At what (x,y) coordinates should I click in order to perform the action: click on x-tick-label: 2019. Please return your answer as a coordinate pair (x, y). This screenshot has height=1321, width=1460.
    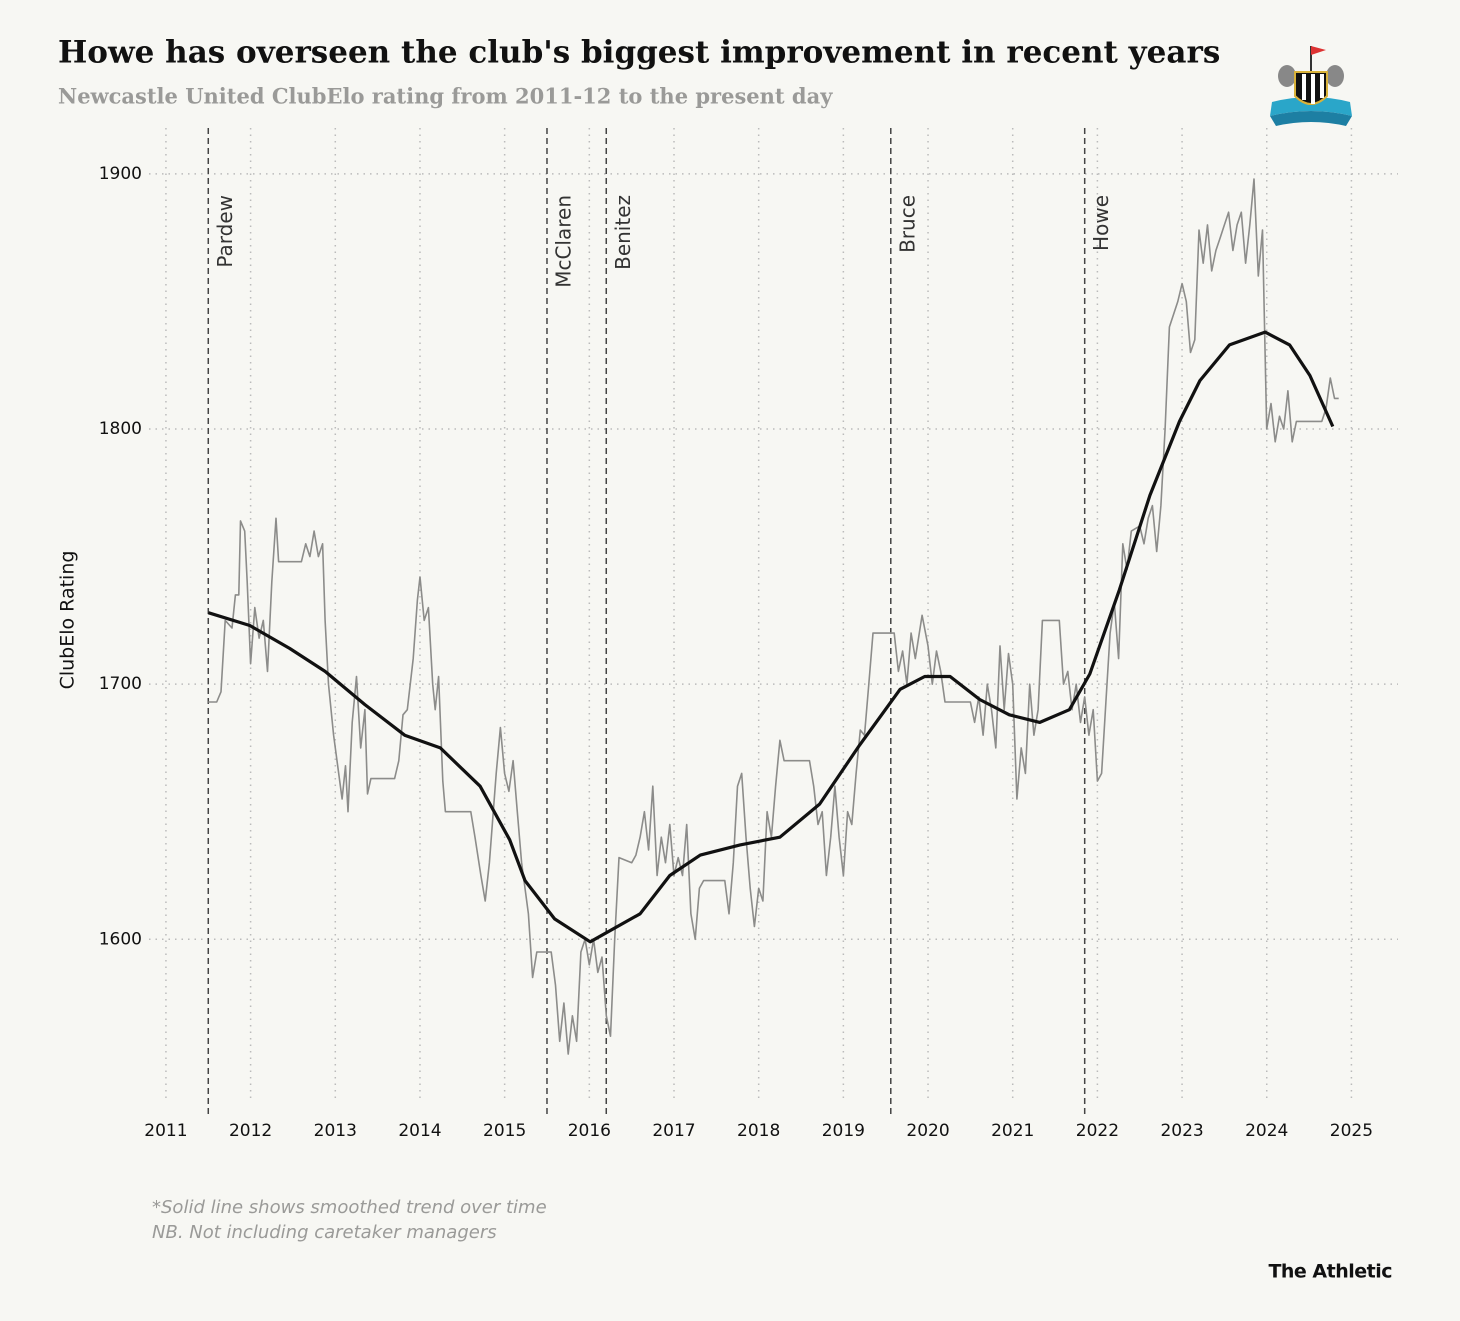
    Looking at the image, I should click on (843, 1131).